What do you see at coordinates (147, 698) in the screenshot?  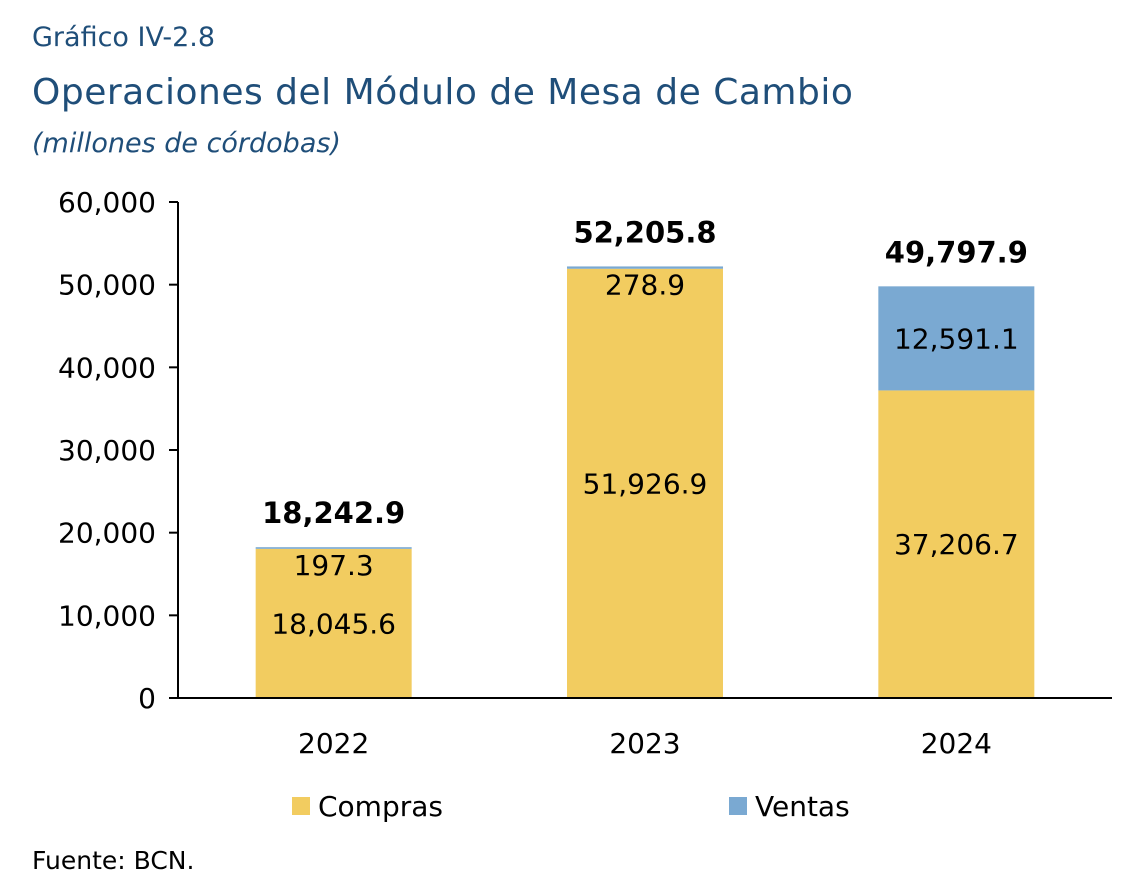 I see `y-tick-label: 0` at bounding box center [147, 698].